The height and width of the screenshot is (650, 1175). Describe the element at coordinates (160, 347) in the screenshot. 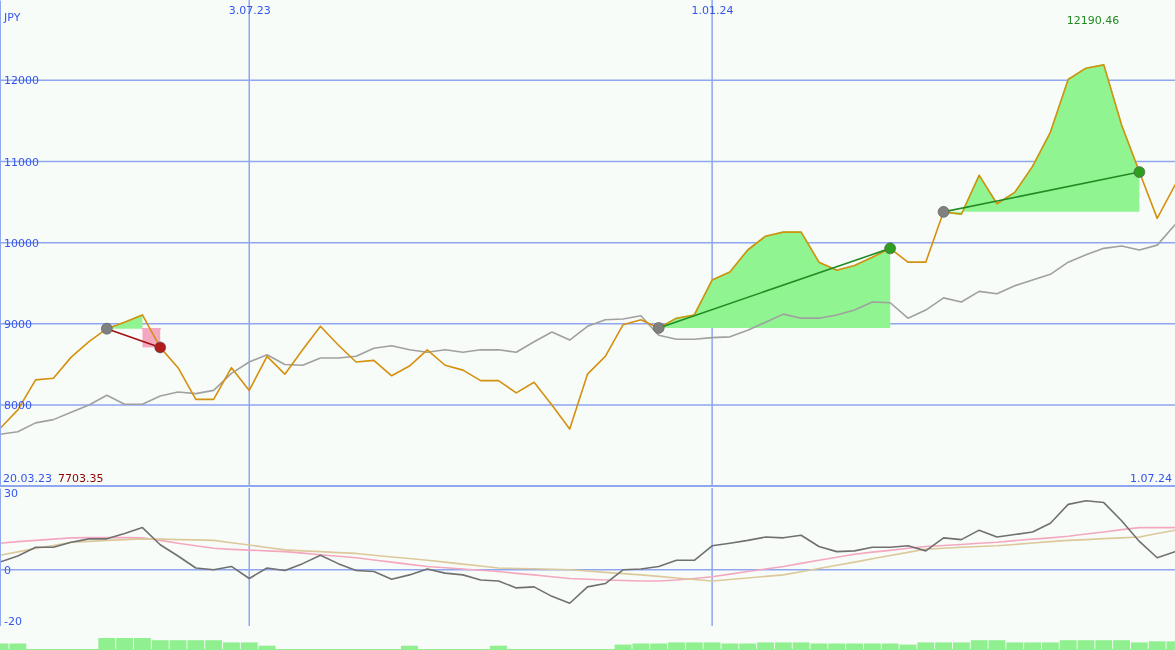

I see `point` at that location.